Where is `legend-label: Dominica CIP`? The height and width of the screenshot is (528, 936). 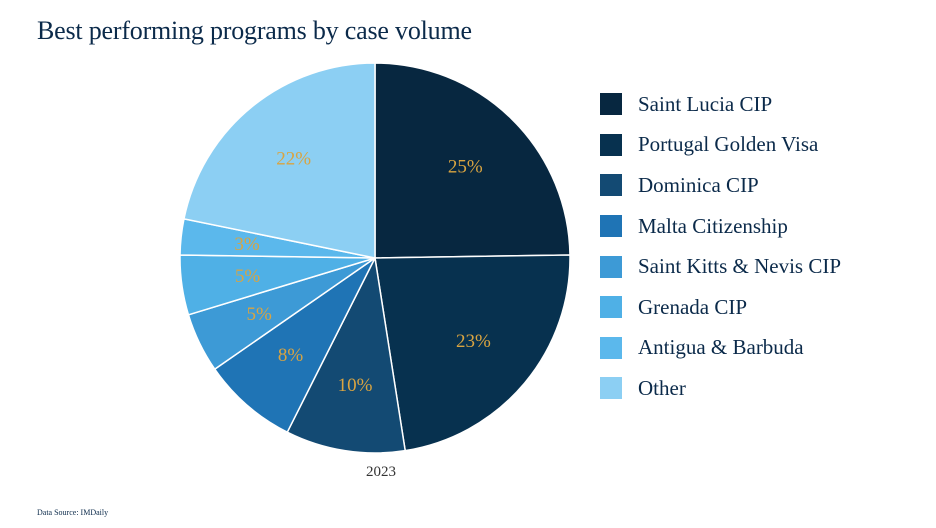
legend-label: Dominica CIP is located at coordinates (698, 184).